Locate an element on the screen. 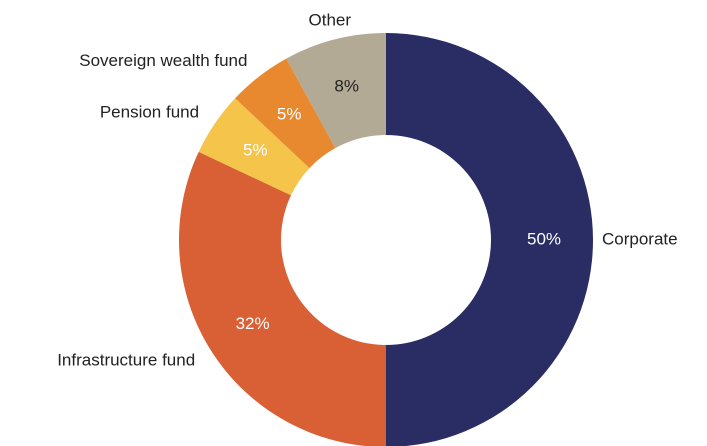  value-label: 50% is located at coordinates (544, 238).